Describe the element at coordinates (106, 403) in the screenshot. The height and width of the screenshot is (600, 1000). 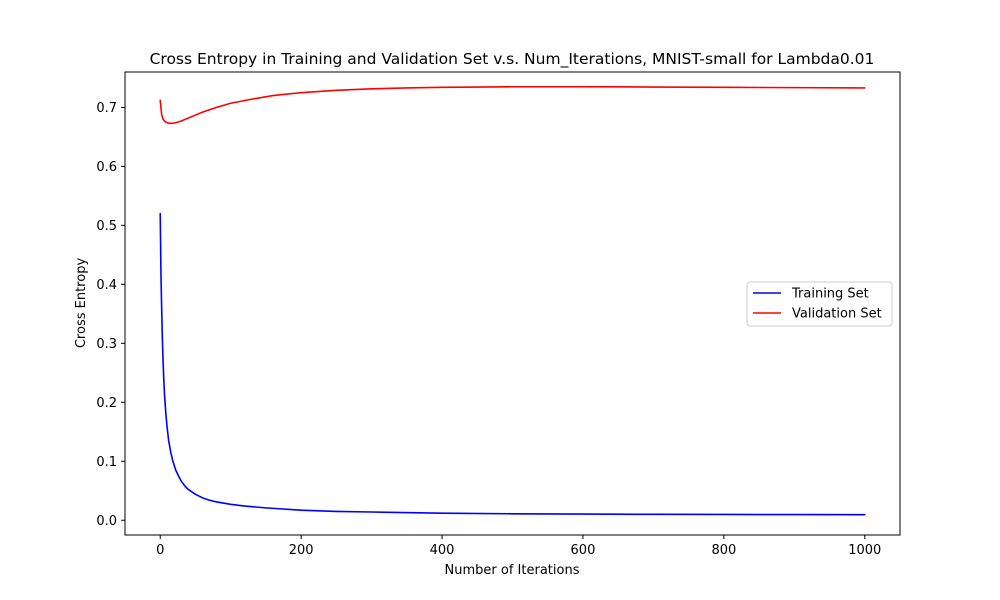
I see `y-tick-label: 0.2` at that location.